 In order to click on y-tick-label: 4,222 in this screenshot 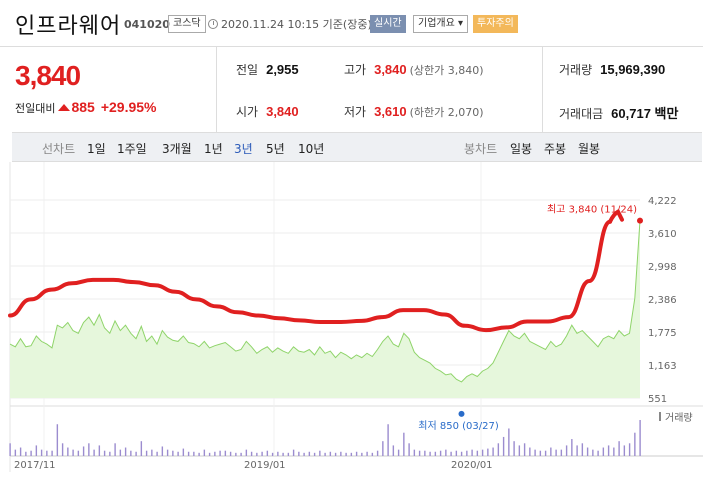, I will do `click(662, 201)`.